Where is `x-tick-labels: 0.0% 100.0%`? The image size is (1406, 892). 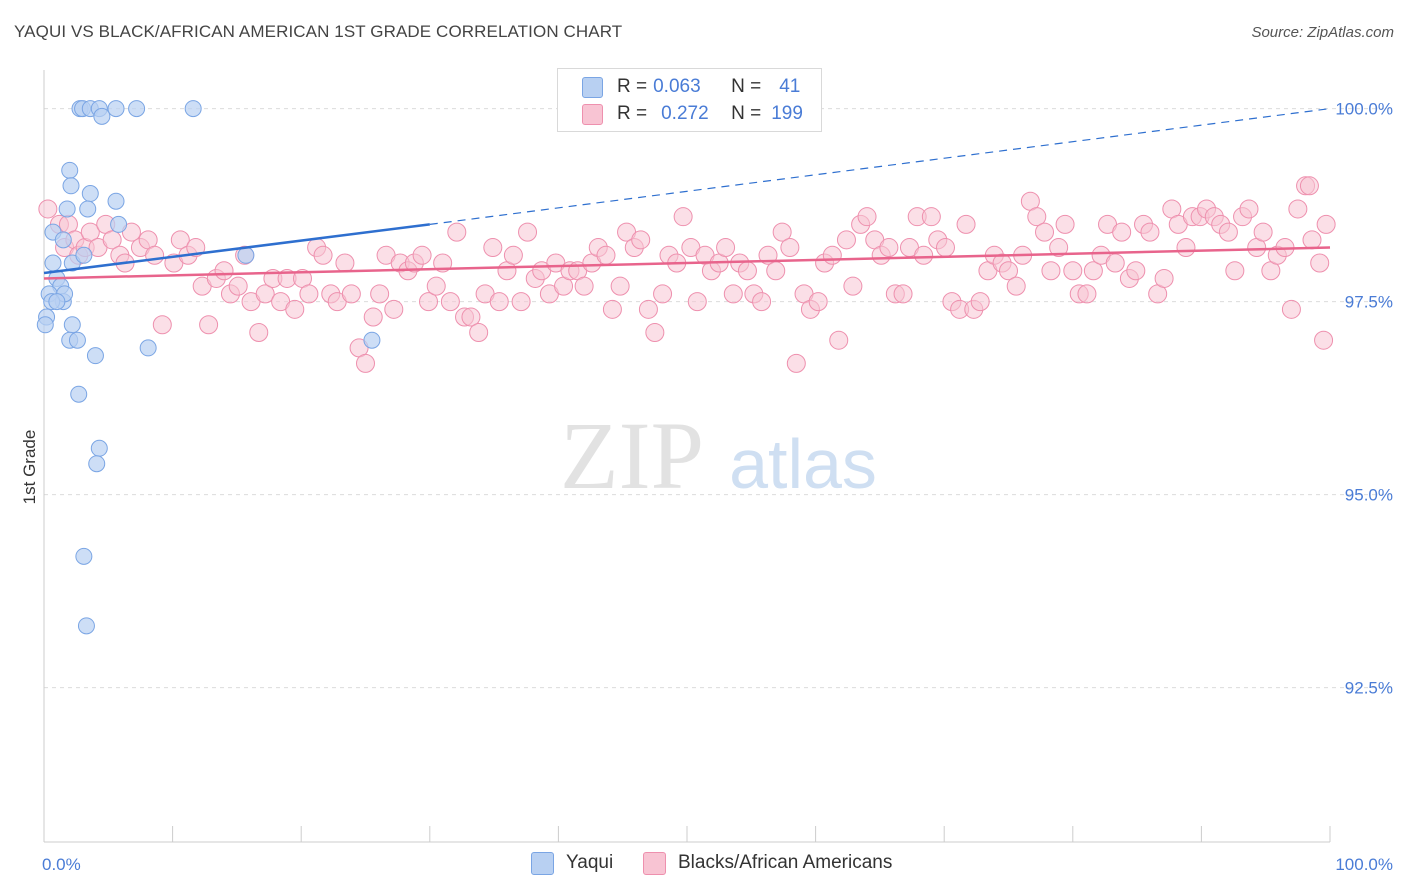
x-tick-labels: 0.0% 100.0% is located at coordinates (717, 864).